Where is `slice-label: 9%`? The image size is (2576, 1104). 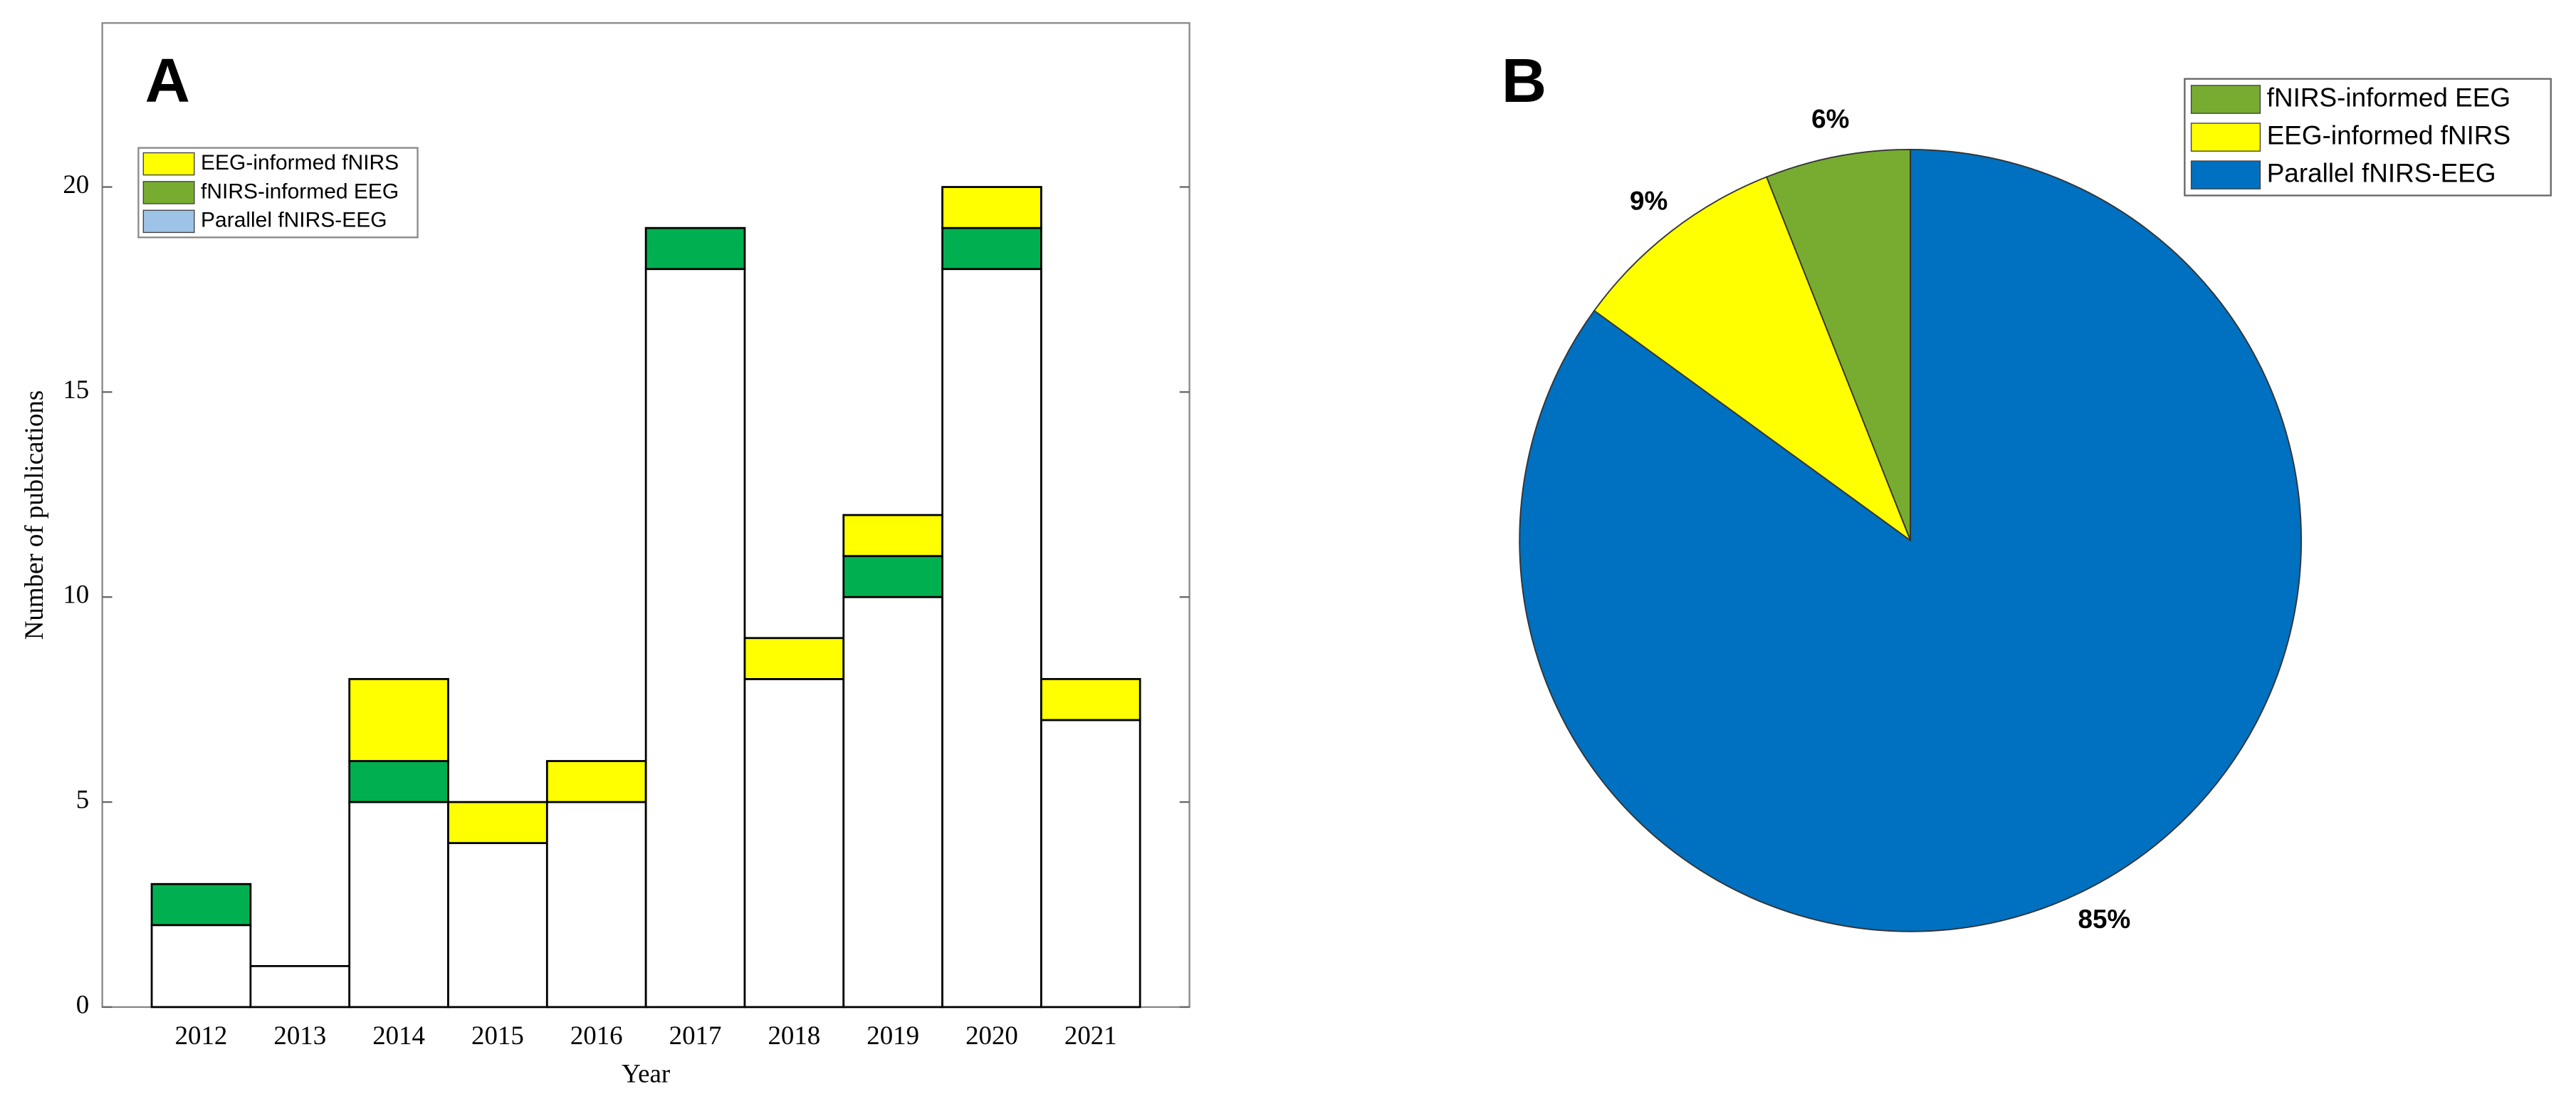 slice-label: 9% is located at coordinates (1648, 201).